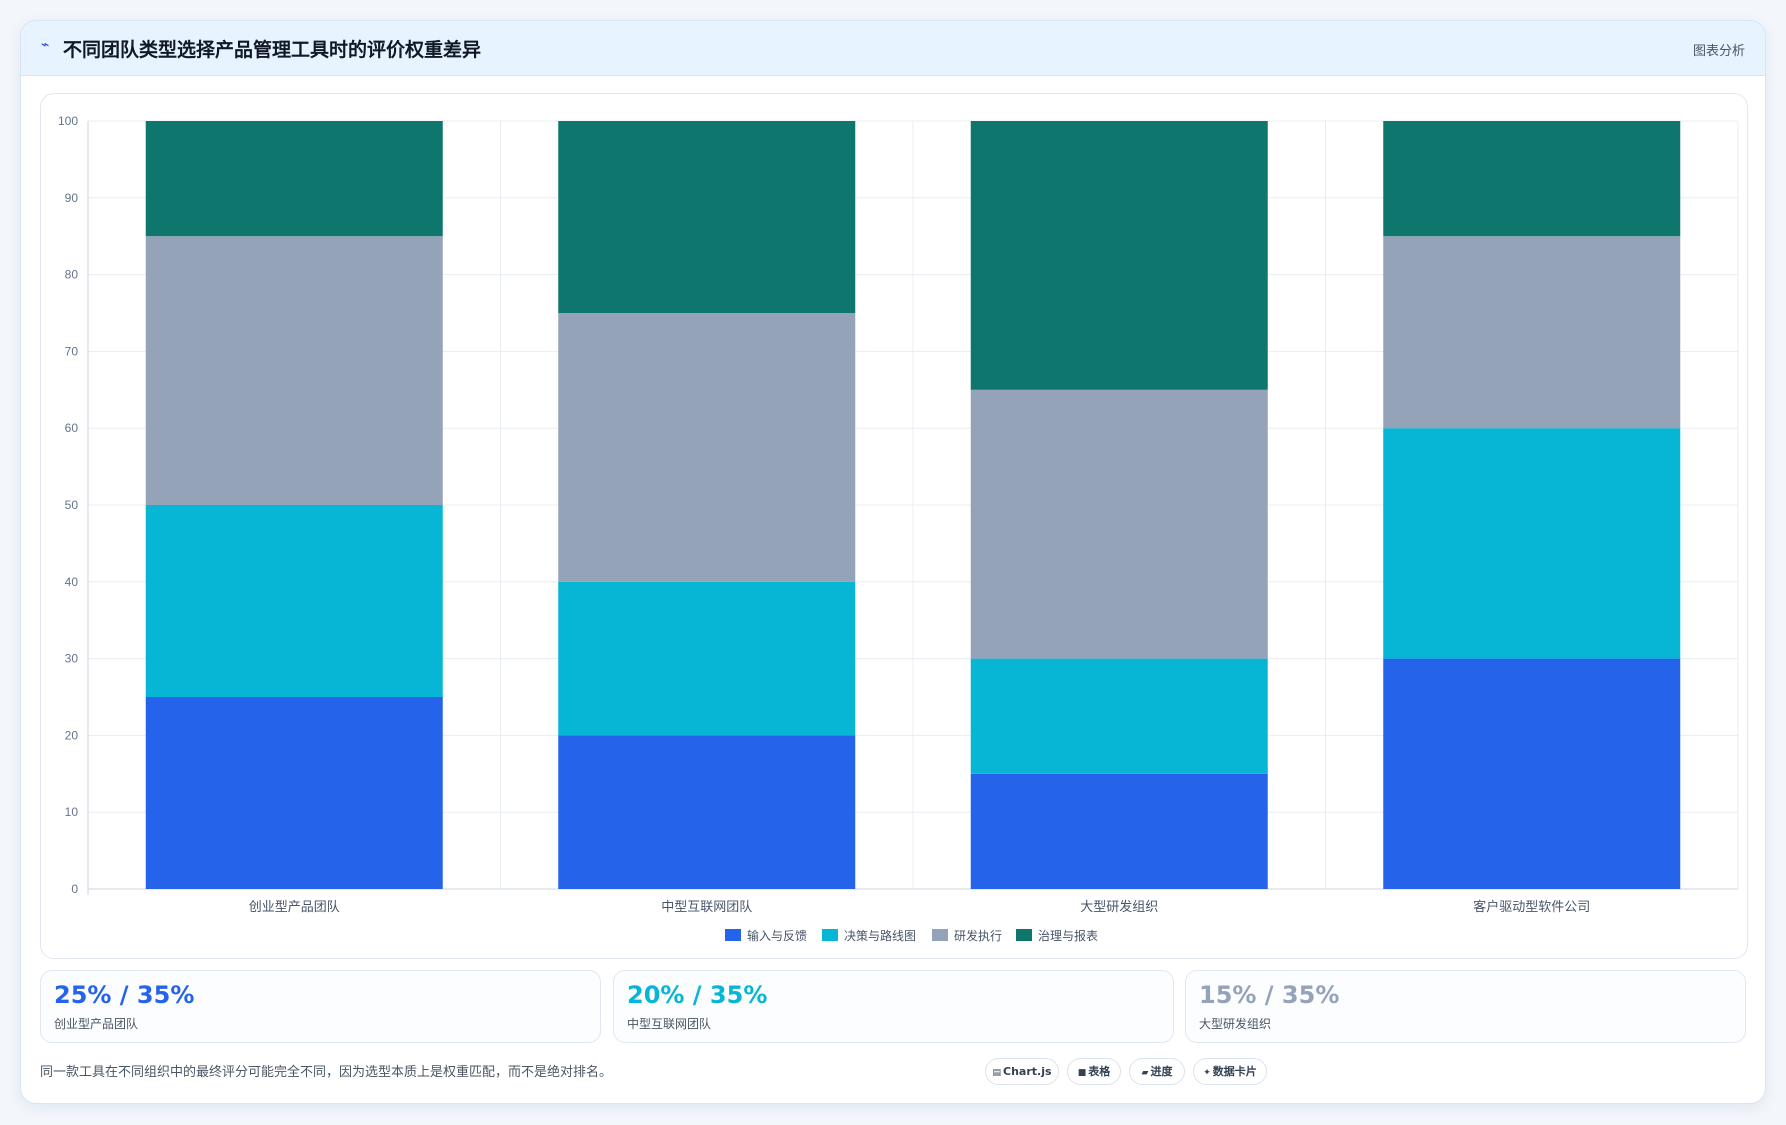  What do you see at coordinates (1531, 907) in the screenshot?
I see `x-tick-label: 客户驱动型软件公司` at bounding box center [1531, 907].